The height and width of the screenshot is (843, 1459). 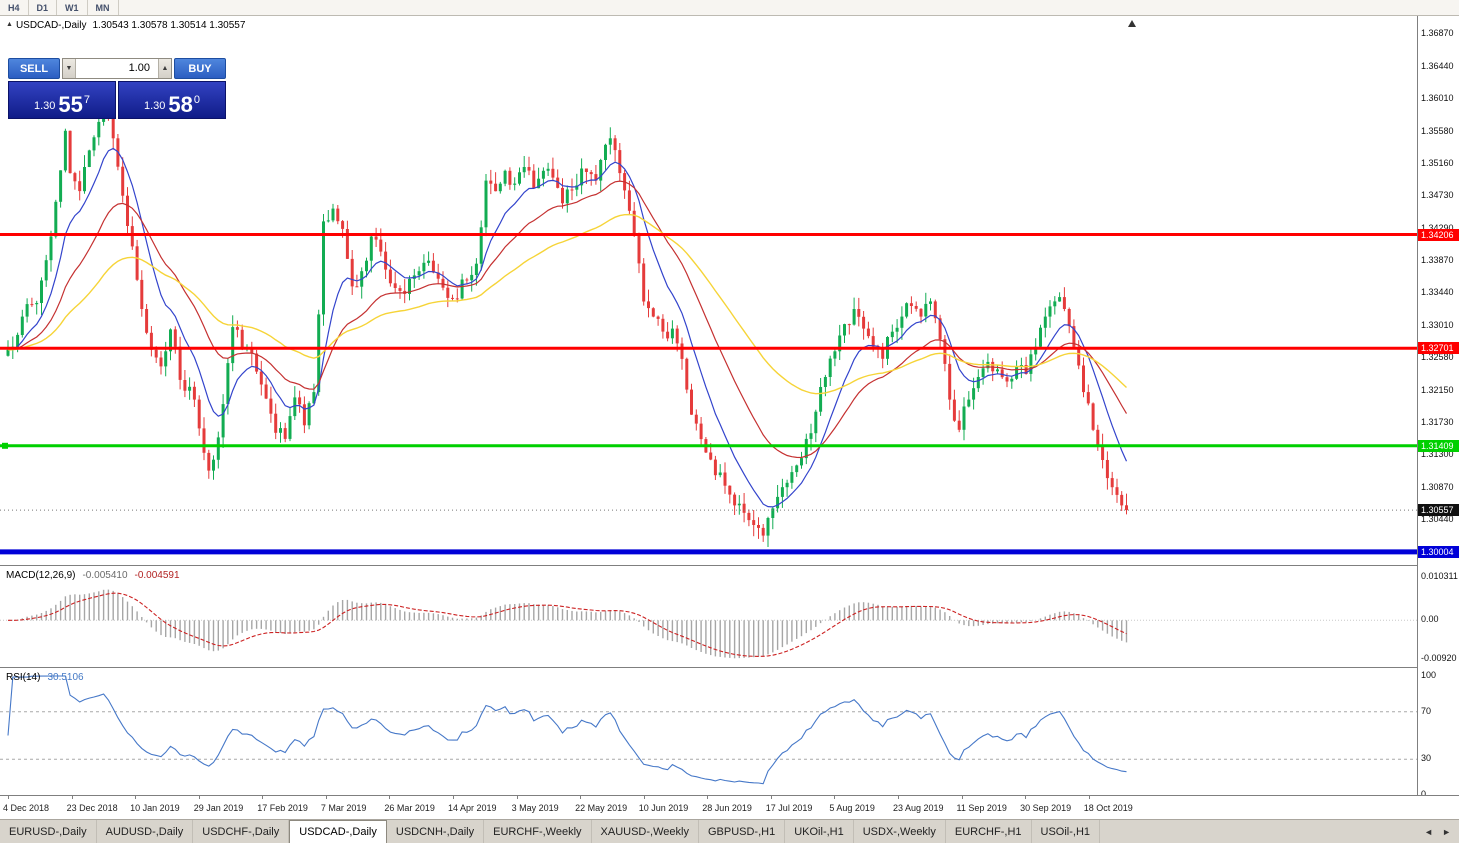 I want to click on rsi-value: 30.5106, so click(x=65, y=677).